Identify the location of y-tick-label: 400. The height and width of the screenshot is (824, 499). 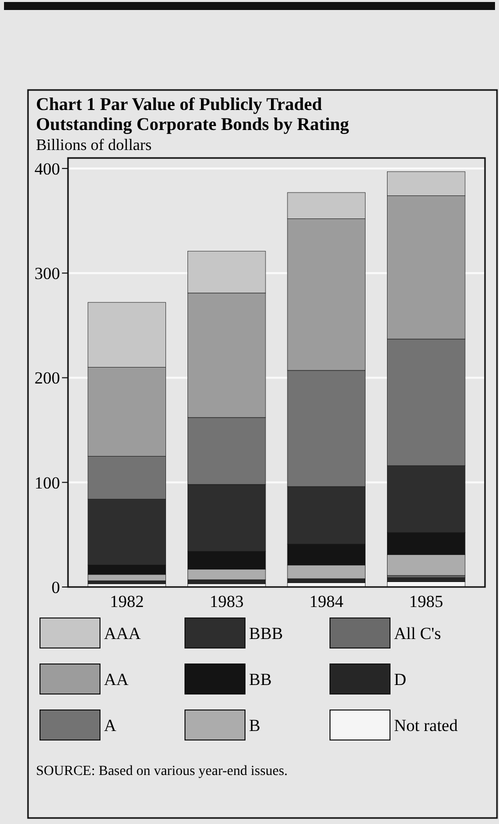
(47, 168).